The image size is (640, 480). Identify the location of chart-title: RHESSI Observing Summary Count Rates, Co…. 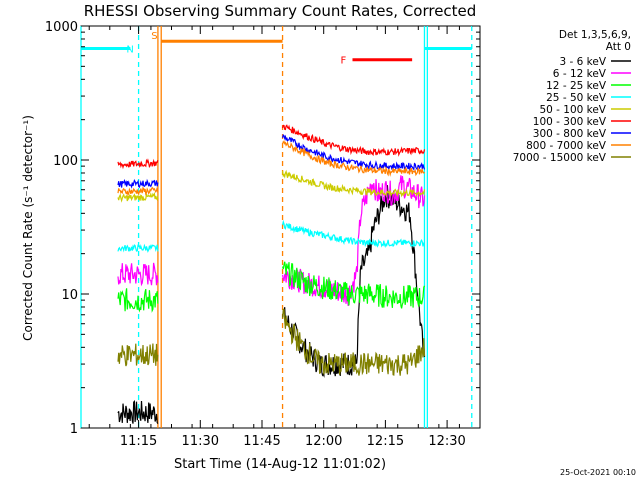
(280, 11).